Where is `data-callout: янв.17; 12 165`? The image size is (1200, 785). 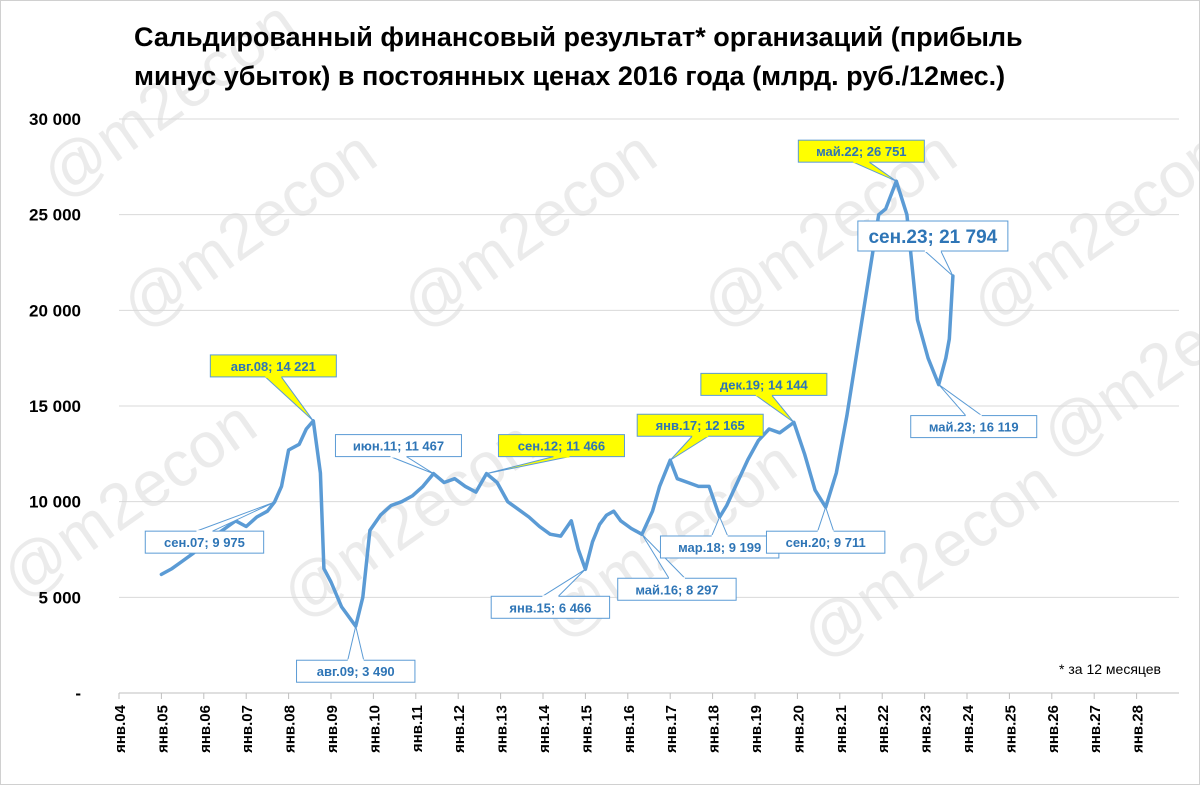
data-callout: янв.17; 12 165 is located at coordinates (700, 437).